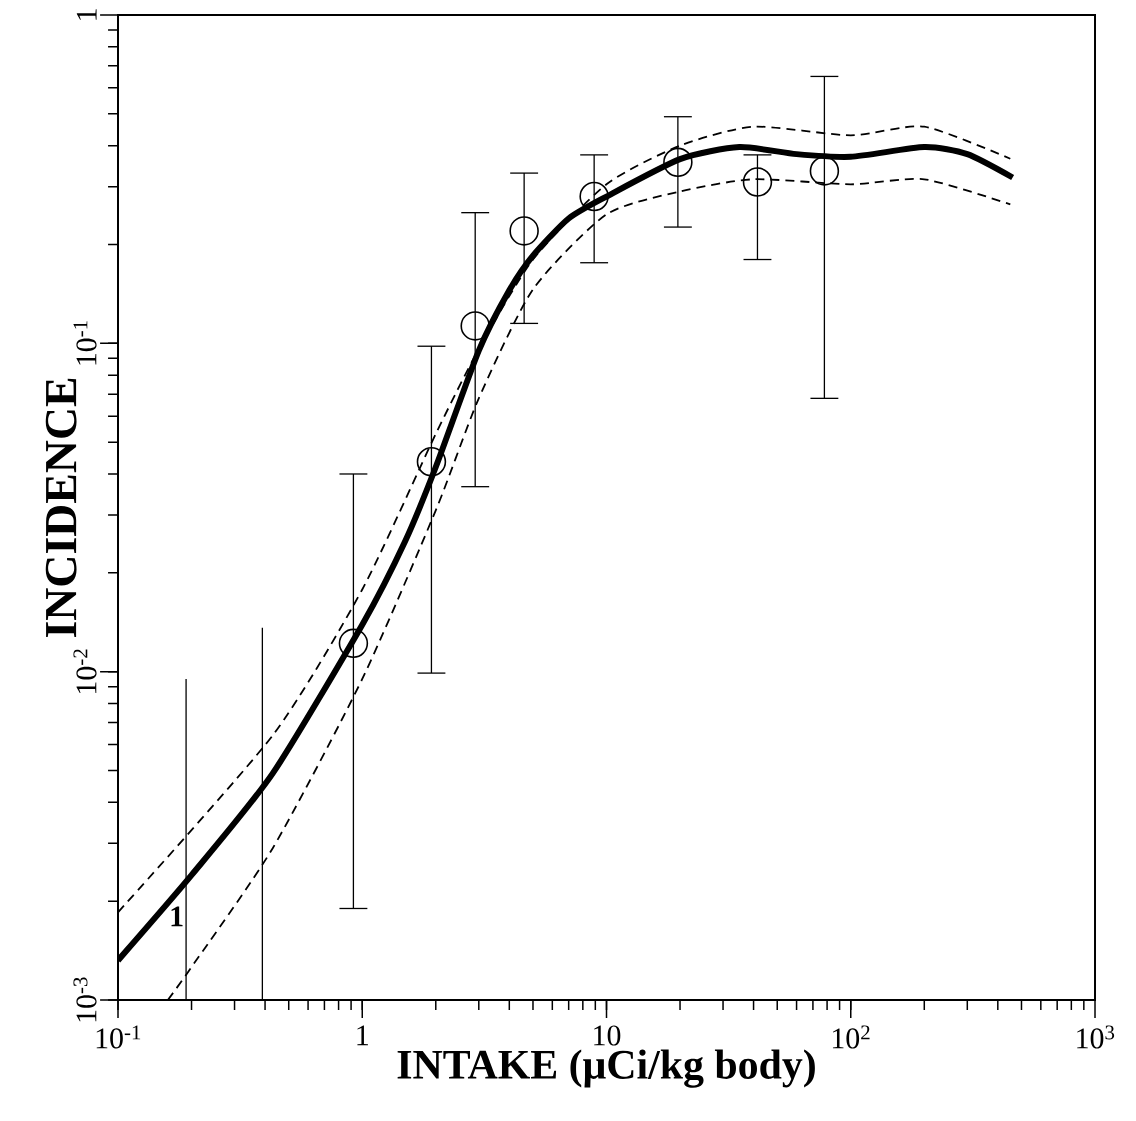 The height and width of the screenshot is (1121, 1136). I want to click on x-tick-label: 10, so click(607, 1035).